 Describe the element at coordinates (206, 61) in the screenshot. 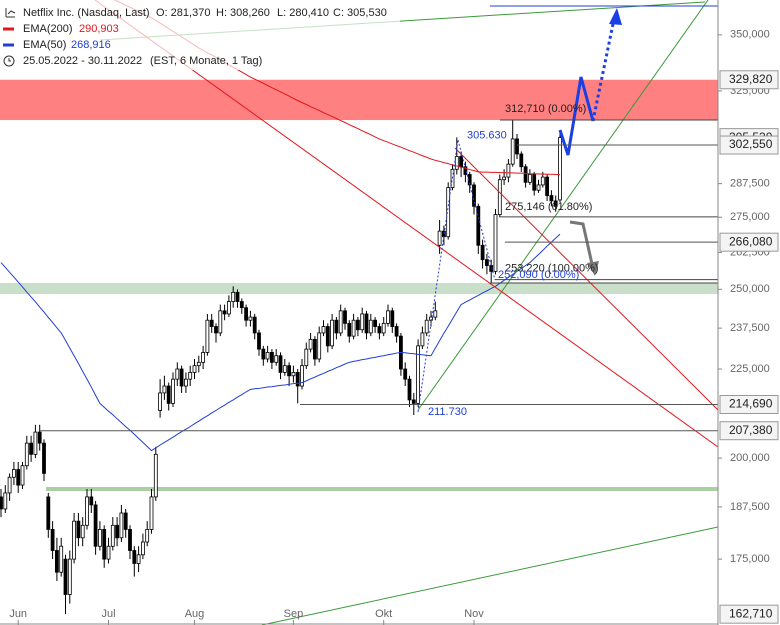

I see `period-note: (EST, 6 Monate, 1 Tag)` at that location.